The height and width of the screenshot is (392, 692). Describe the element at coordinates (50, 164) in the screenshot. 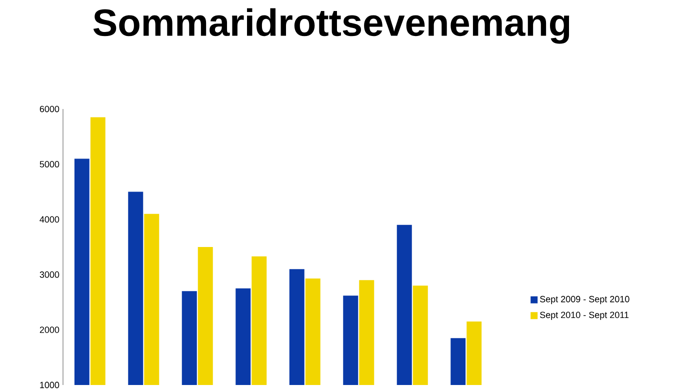

I see `y-tick-label: 5000` at that location.